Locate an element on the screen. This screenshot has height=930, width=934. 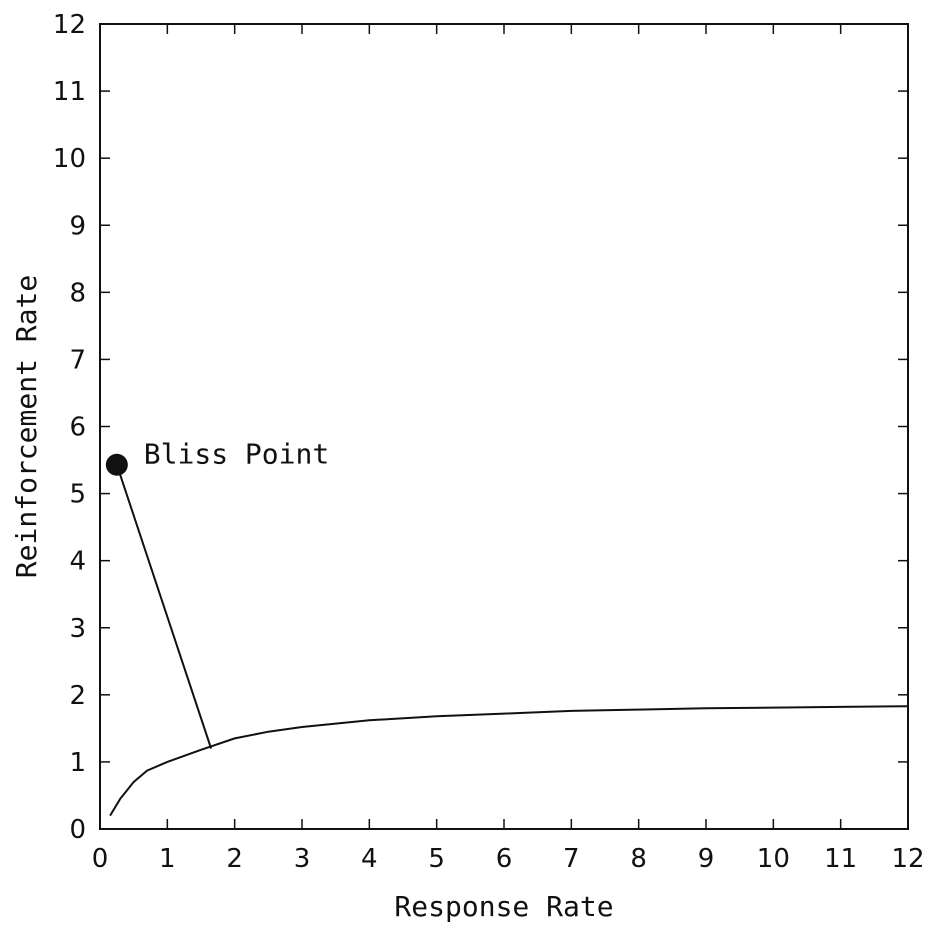
y-tick-label: 3 is located at coordinates (77, 629).